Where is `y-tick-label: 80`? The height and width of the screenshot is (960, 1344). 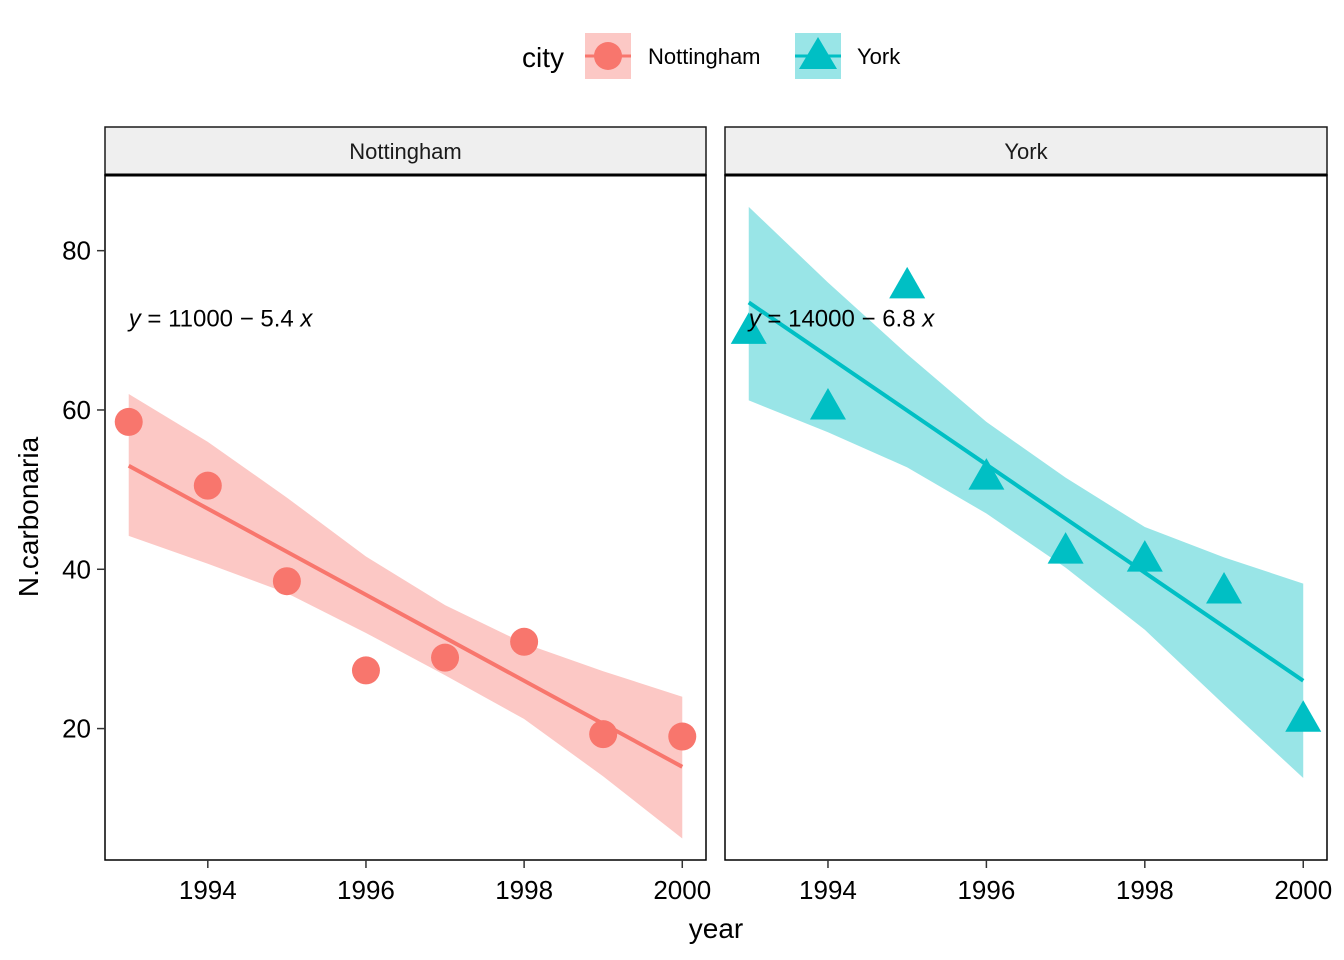 y-tick-label: 80 is located at coordinates (76, 251).